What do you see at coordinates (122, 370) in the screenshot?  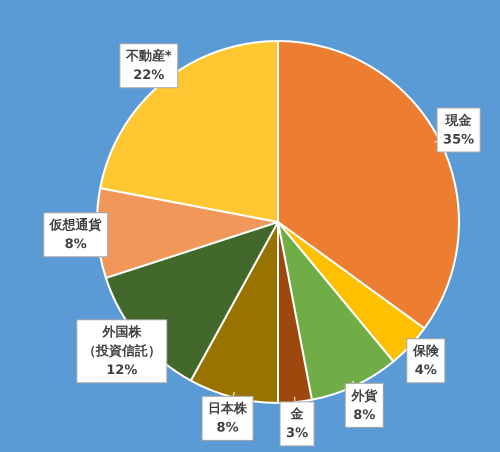 I see `data-label: 12%` at bounding box center [122, 370].